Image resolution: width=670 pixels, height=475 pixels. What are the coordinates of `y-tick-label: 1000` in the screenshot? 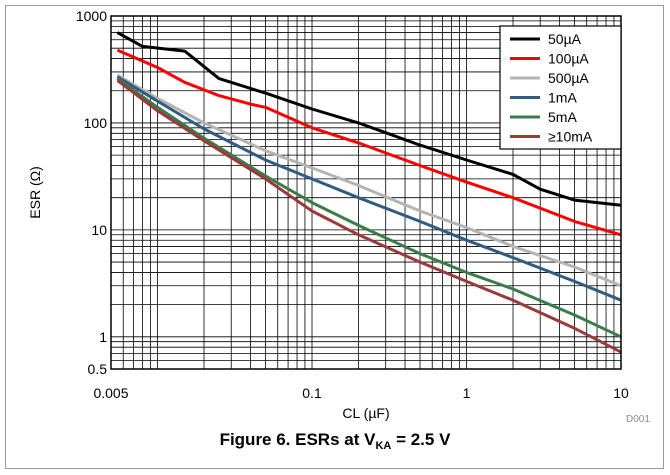 It's located at (91, 16).